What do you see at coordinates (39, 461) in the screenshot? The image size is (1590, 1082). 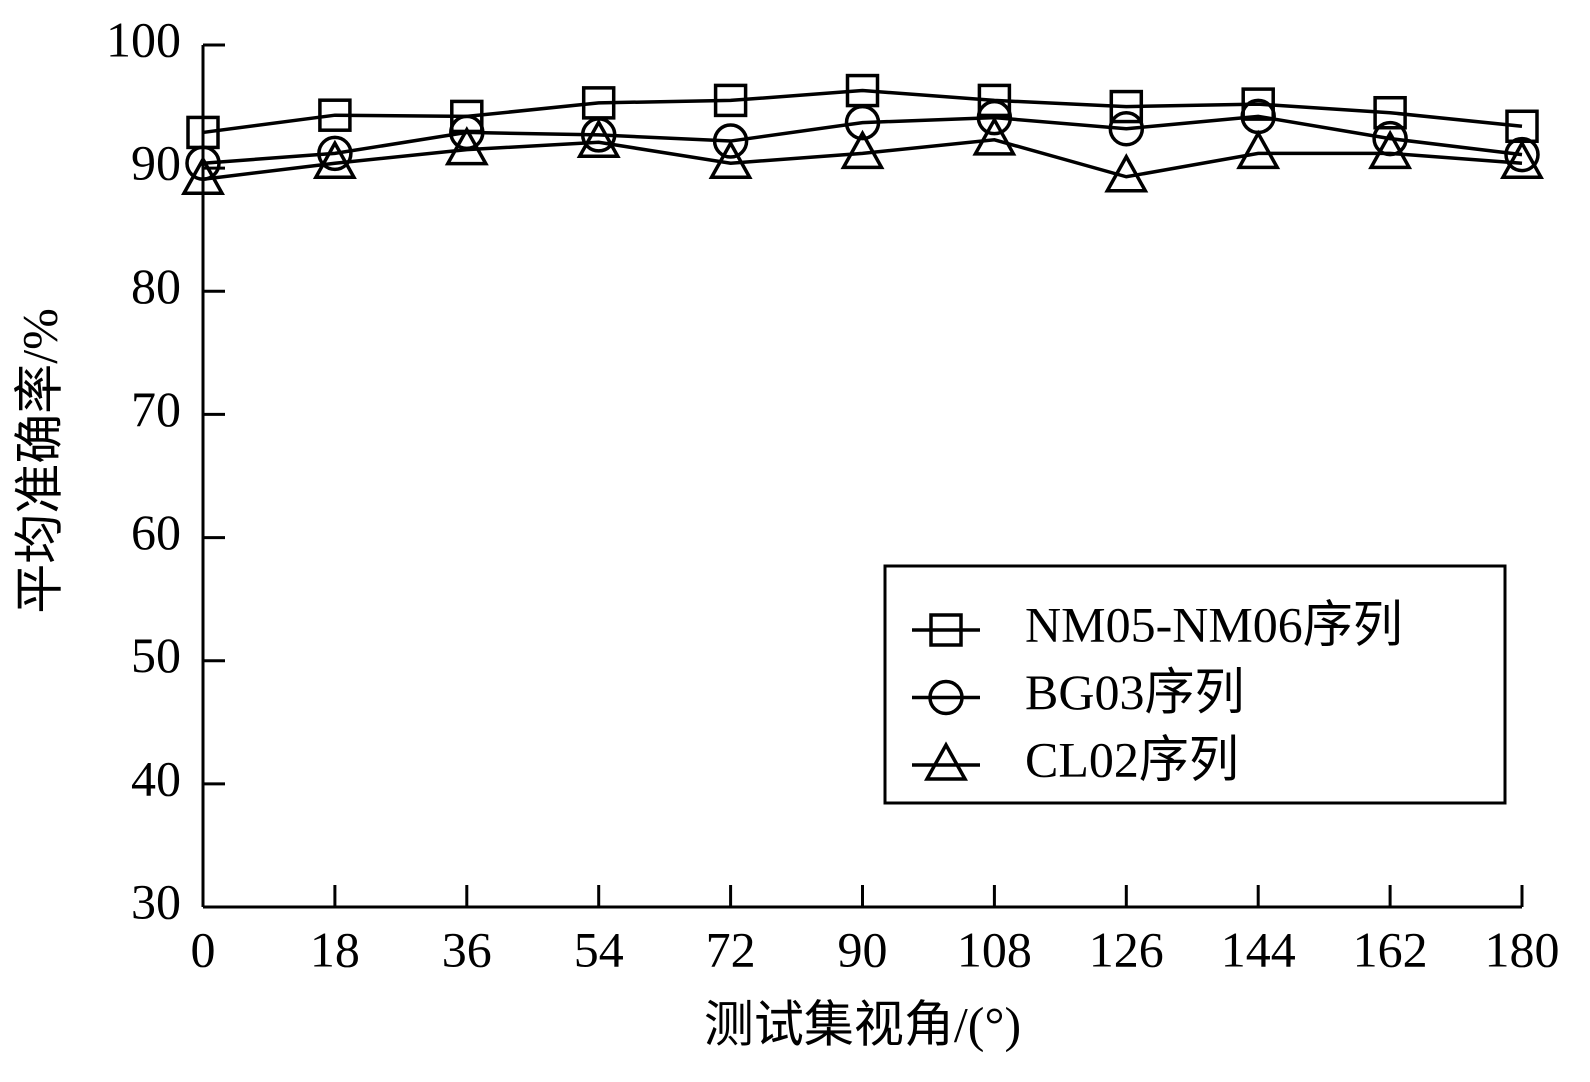 I see `y-axis-title: 平均准确率/%` at bounding box center [39, 461].